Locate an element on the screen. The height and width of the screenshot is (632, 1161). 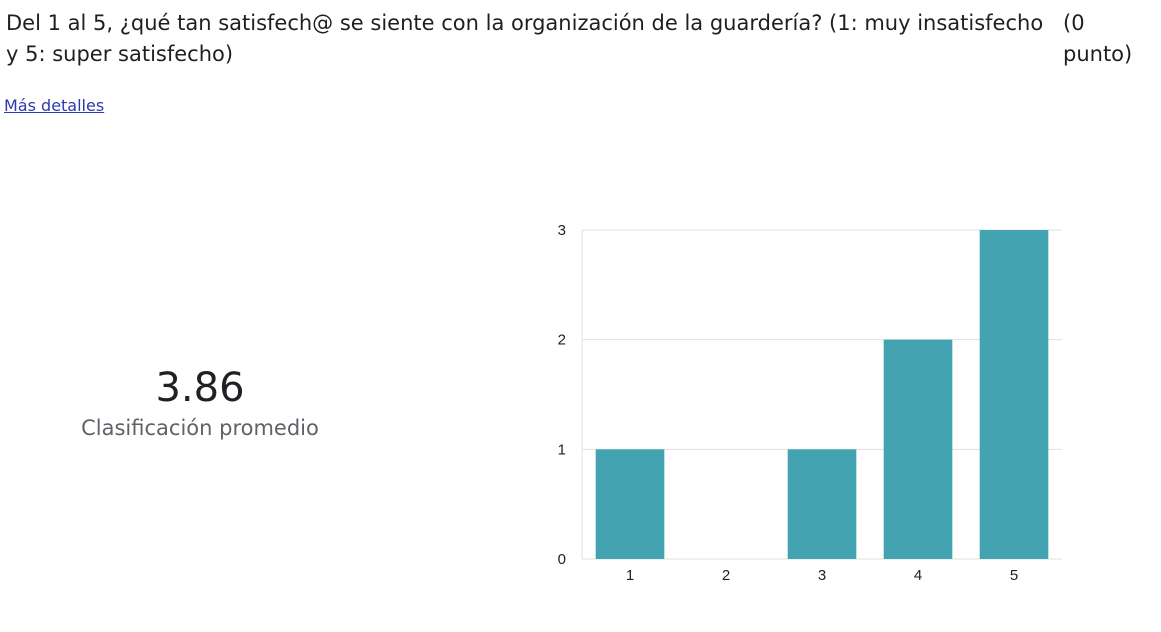
y-tick-label: 1 is located at coordinates (562, 449).